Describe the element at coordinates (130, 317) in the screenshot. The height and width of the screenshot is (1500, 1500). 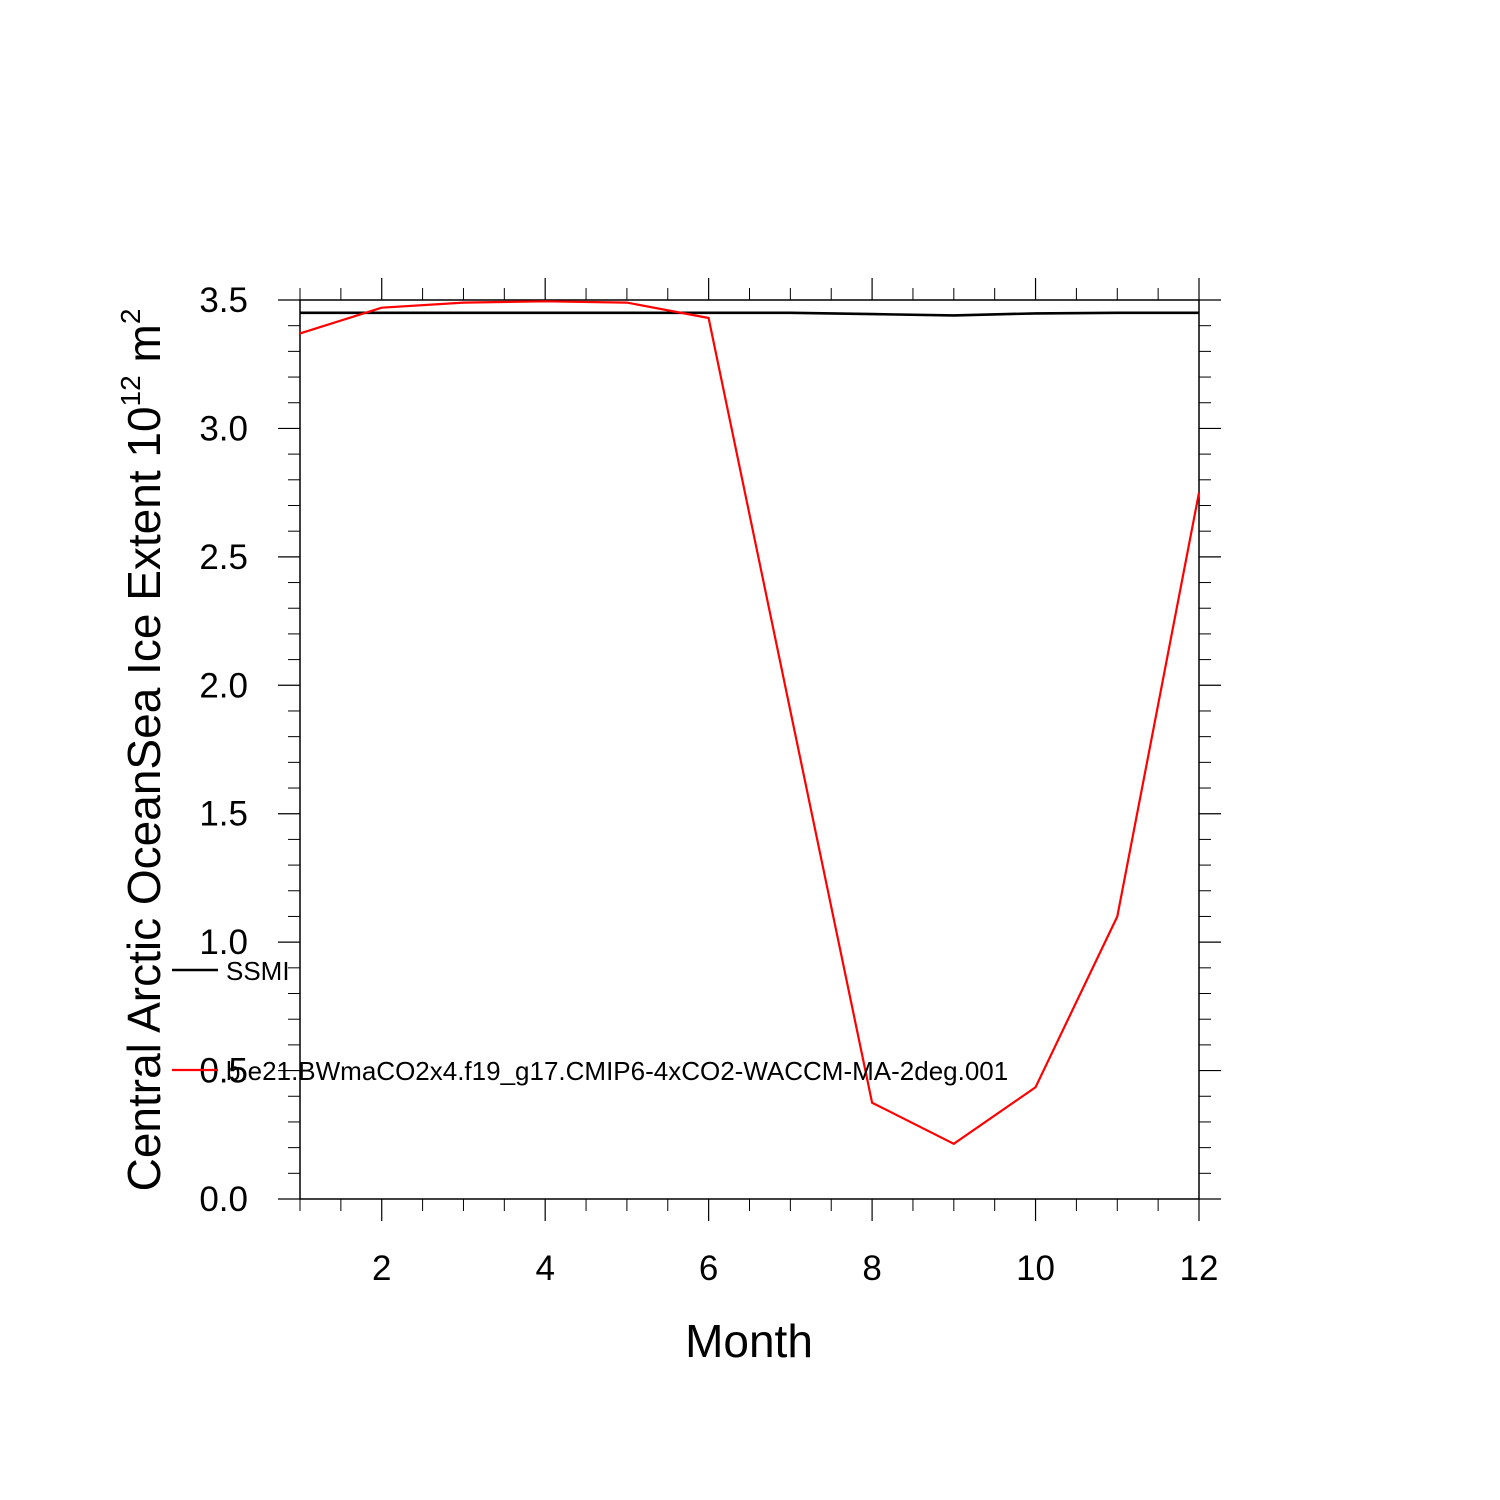
I see `y-axis-title-exponent-2: 2` at that location.